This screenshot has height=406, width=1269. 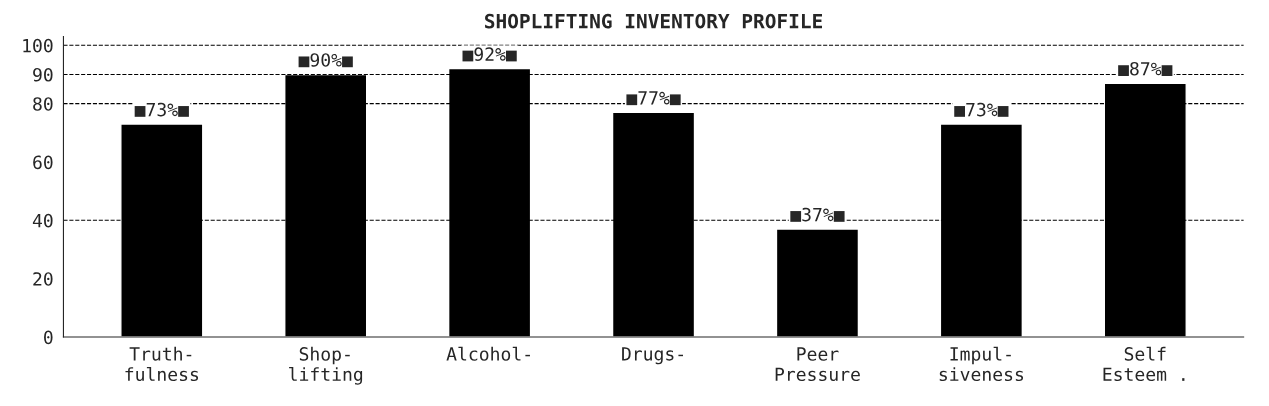 What do you see at coordinates (43, 74) in the screenshot?
I see `y-tick-label: 90` at bounding box center [43, 74].